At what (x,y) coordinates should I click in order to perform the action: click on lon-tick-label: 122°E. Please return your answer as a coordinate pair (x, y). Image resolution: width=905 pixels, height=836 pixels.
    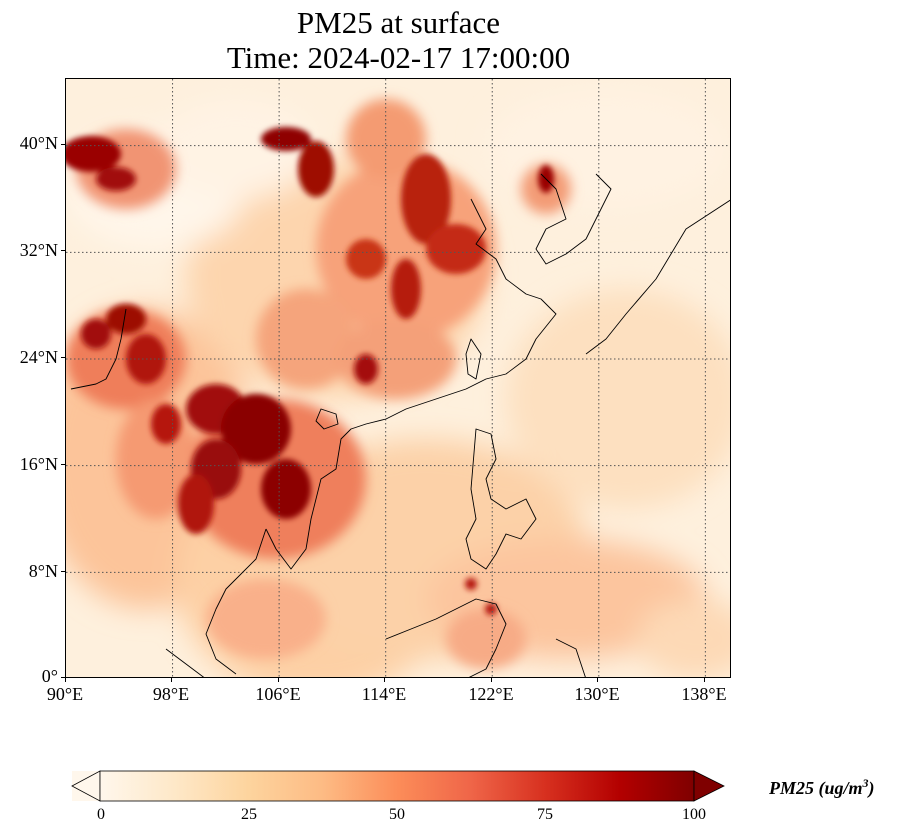
    Looking at the image, I should click on (491, 694).